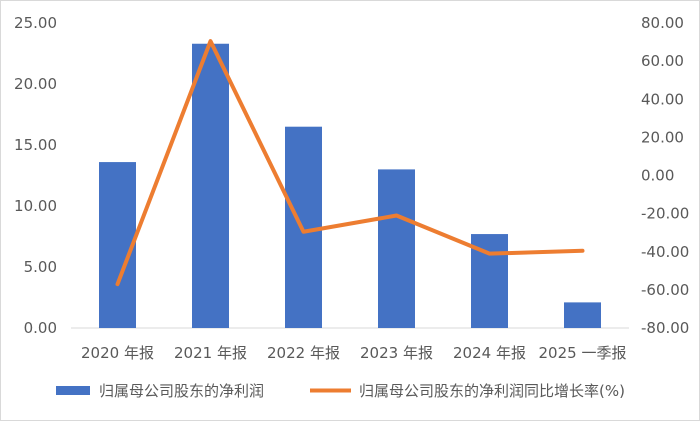 This screenshot has height=424, width=700. I want to click on category-label: 2025 一季报, so click(583, 353).